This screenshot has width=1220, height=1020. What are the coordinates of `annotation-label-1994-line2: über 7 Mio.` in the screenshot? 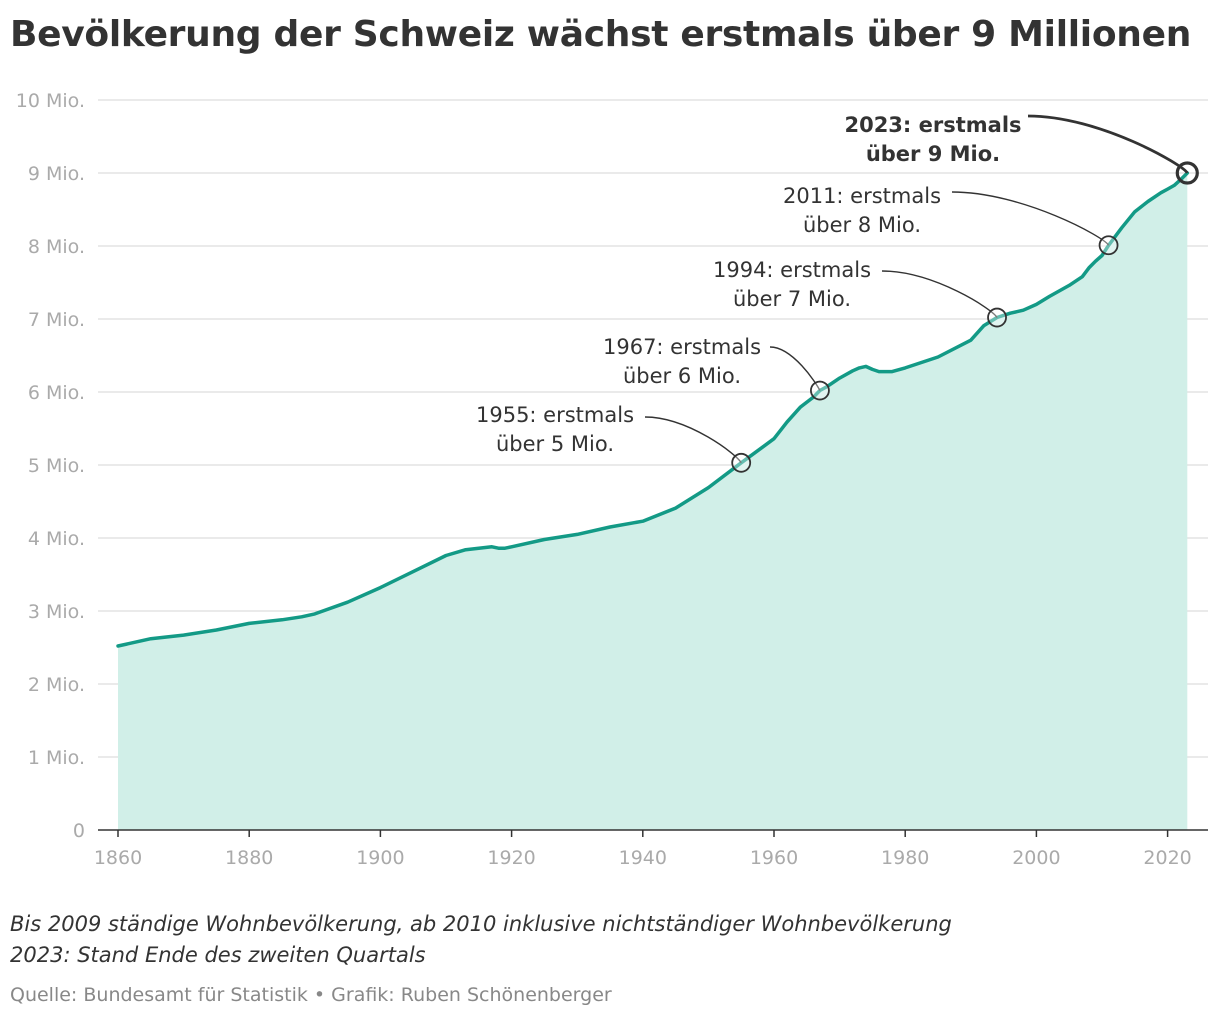 It's located at (792, 299).